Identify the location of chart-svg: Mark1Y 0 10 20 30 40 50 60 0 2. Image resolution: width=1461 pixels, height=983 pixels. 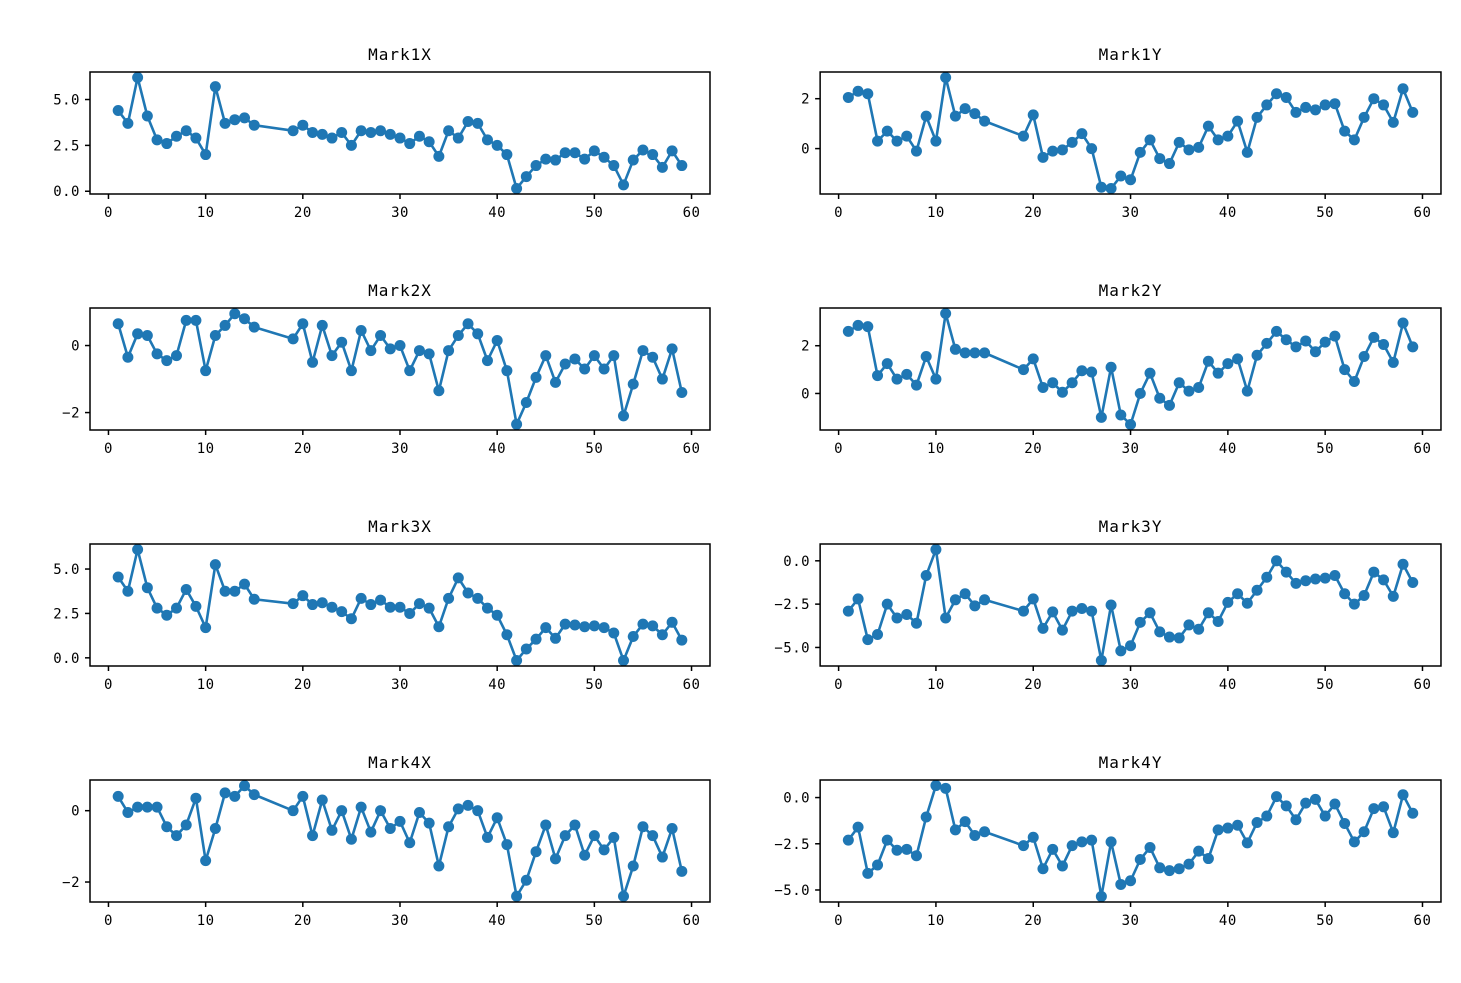
(1121, 133).